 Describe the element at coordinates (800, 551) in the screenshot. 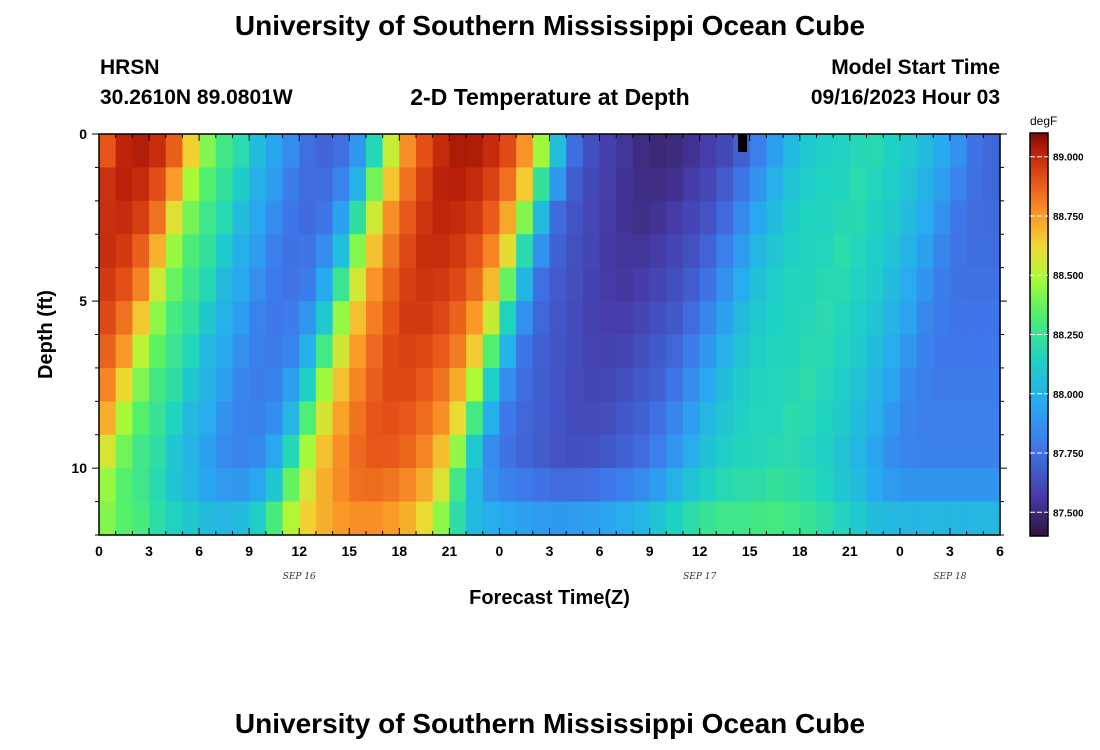

I see `x-tick-label: 18` at that location.